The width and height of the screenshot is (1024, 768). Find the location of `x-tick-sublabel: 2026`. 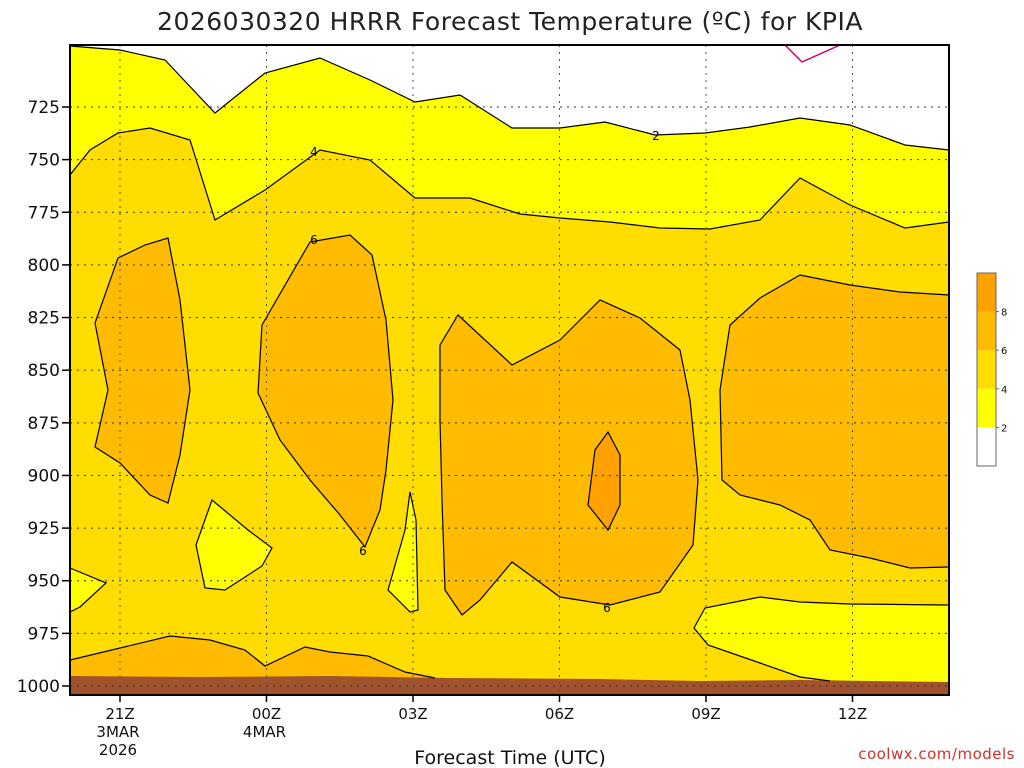

x-tick-sublabel: 2026 is located at coordinates (118, 750).